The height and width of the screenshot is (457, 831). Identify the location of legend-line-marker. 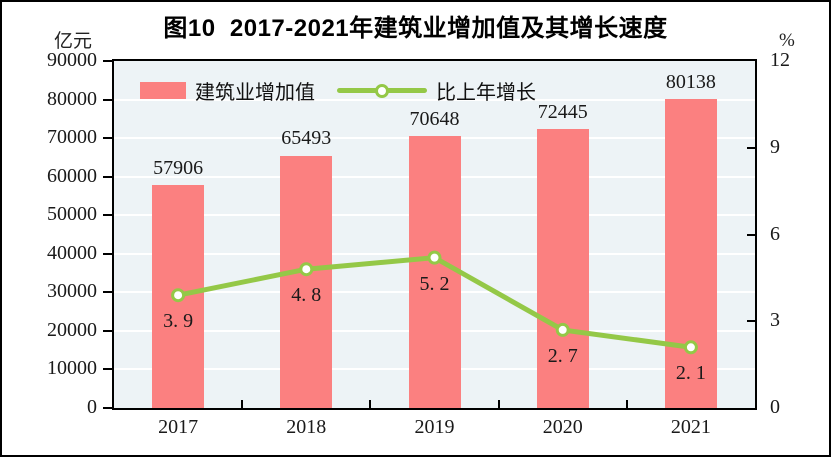
(382, 91).